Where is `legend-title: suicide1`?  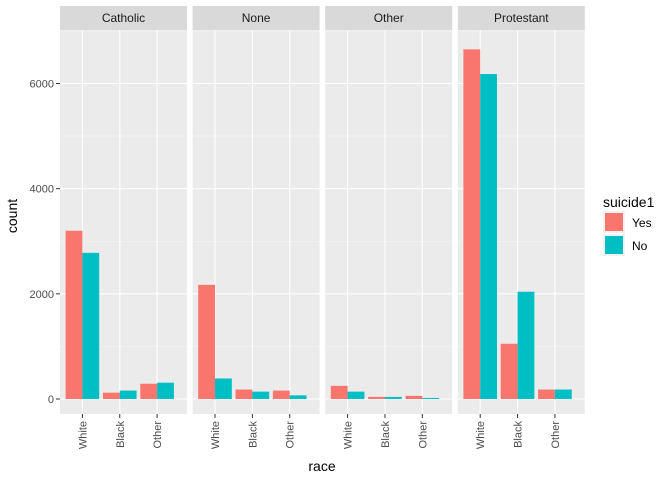
legend-title: suicide1 is located at coordinates (629, 202).